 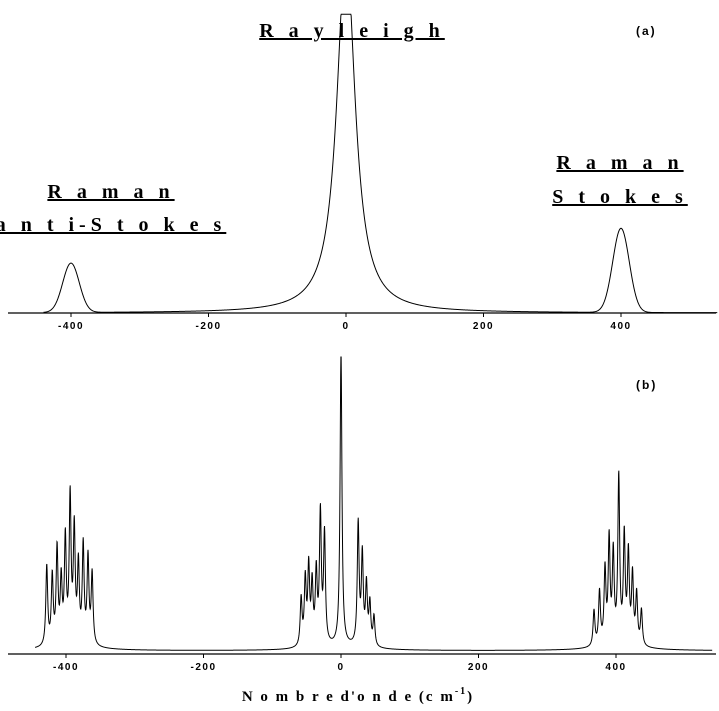 What do you see at coordinates (348, 697) in the screenshot?
I see `x-axis-title-main: N o m b r e d'o n d e (c m` at bounding box center [348, 697].